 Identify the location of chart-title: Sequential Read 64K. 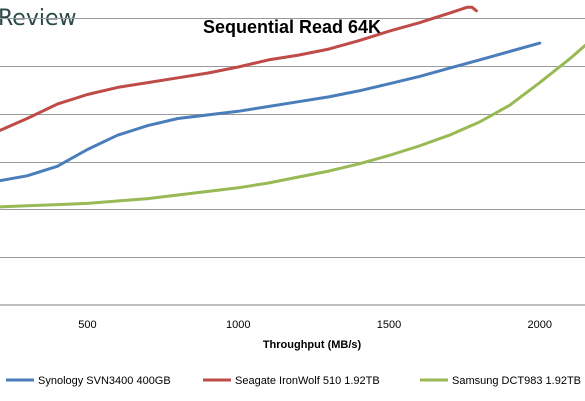
(292, 27).